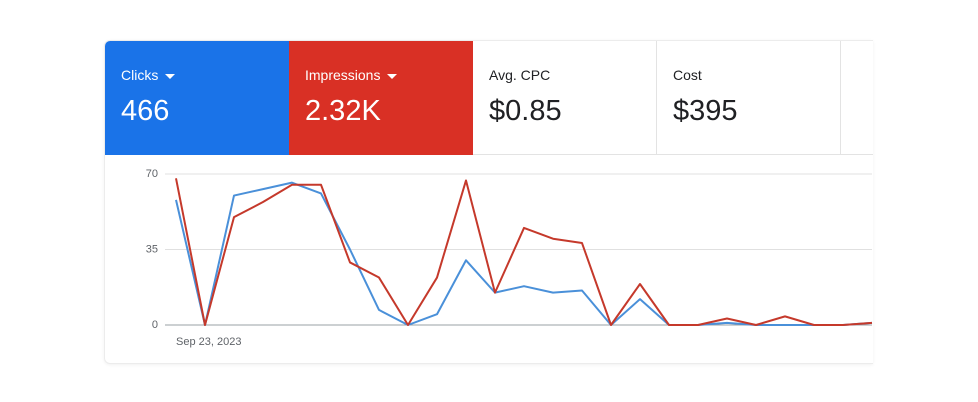 The height and width of the screenshot is (402, 978). What do you see at coordinates (857, 98) in the screenshot?
I see `metric-tile` at bounding box center [857, 98].